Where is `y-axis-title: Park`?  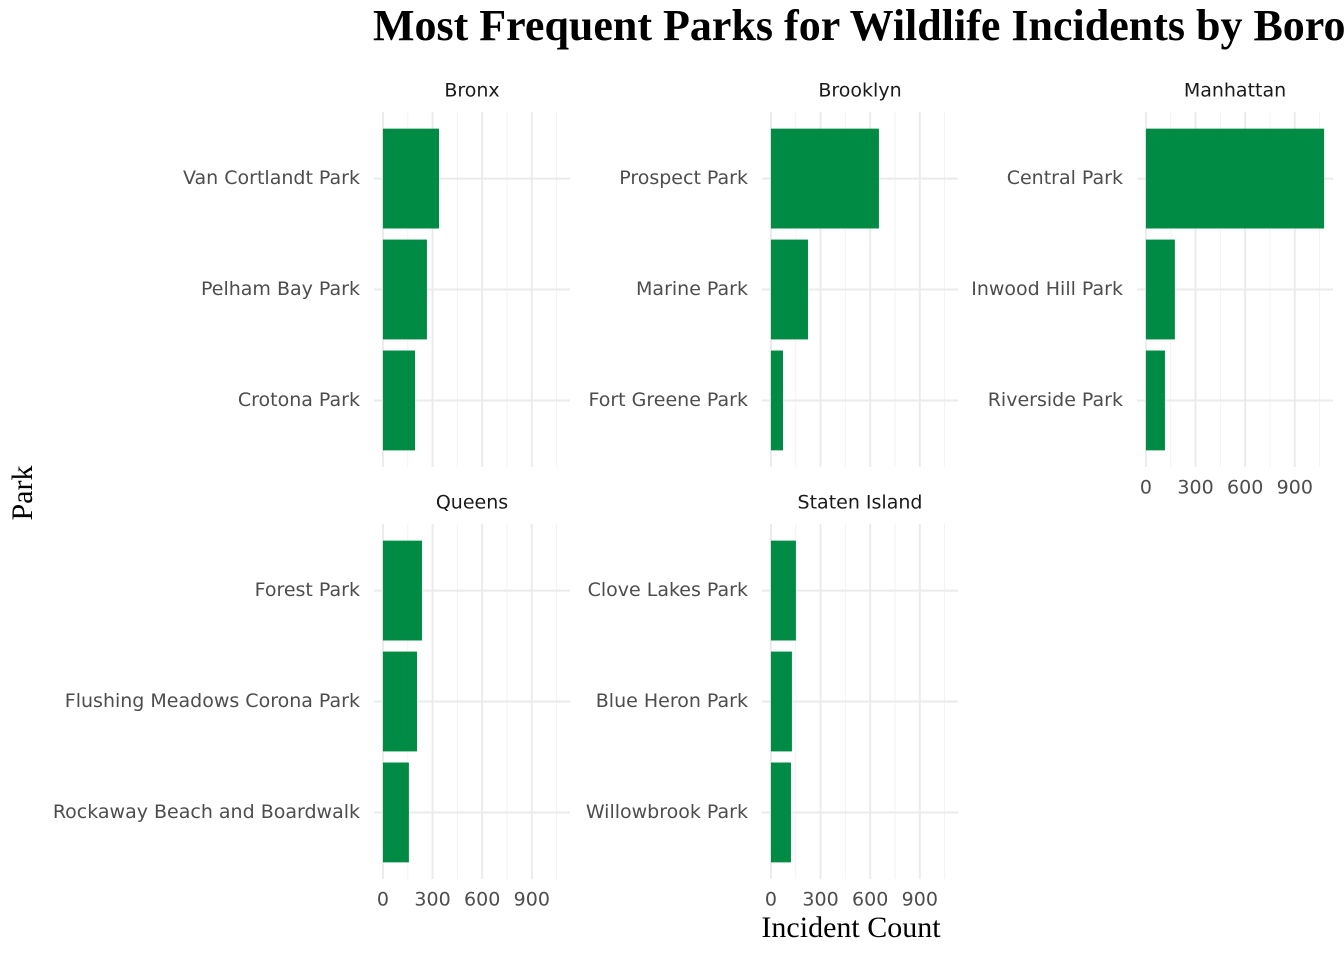
y-axis-title: Park is located at coordinates (22, 493).